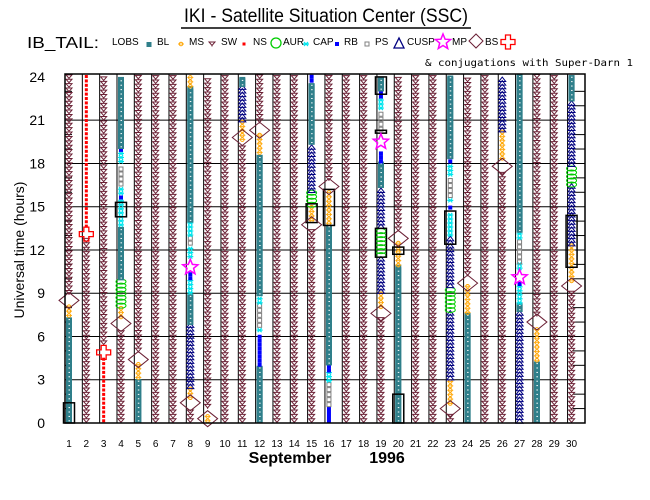  What do you see at coordinates (138, 401) in the screenshot?
I see `bl-segment` at bounding box center [138, 401].